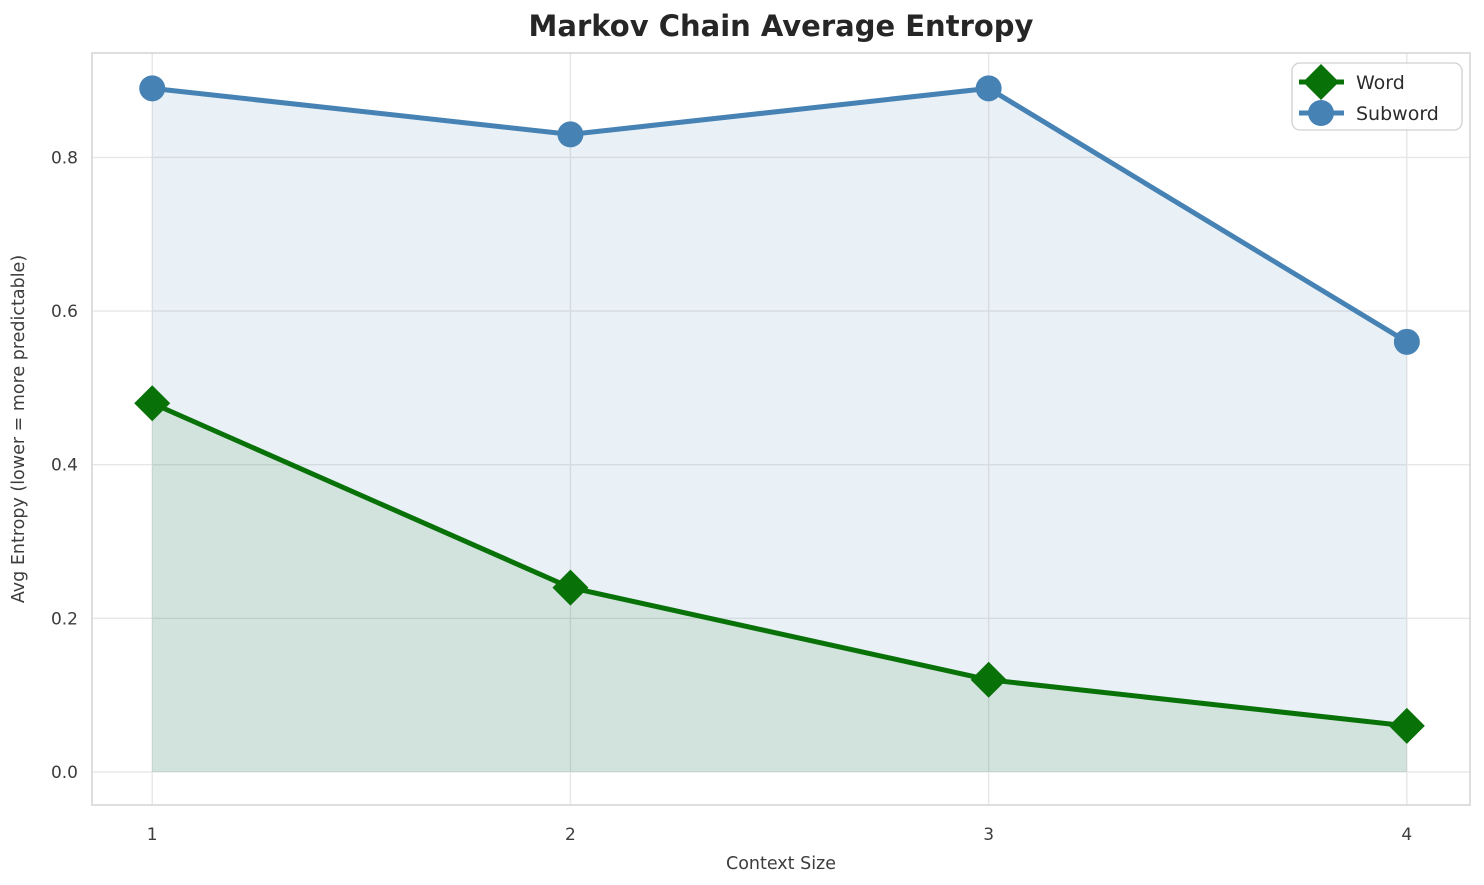 This screenshot has height=885, width=1484. Describe the element at coordinates (1321, 113) in the screenshot. I see `legend-marker-subword` at that location.